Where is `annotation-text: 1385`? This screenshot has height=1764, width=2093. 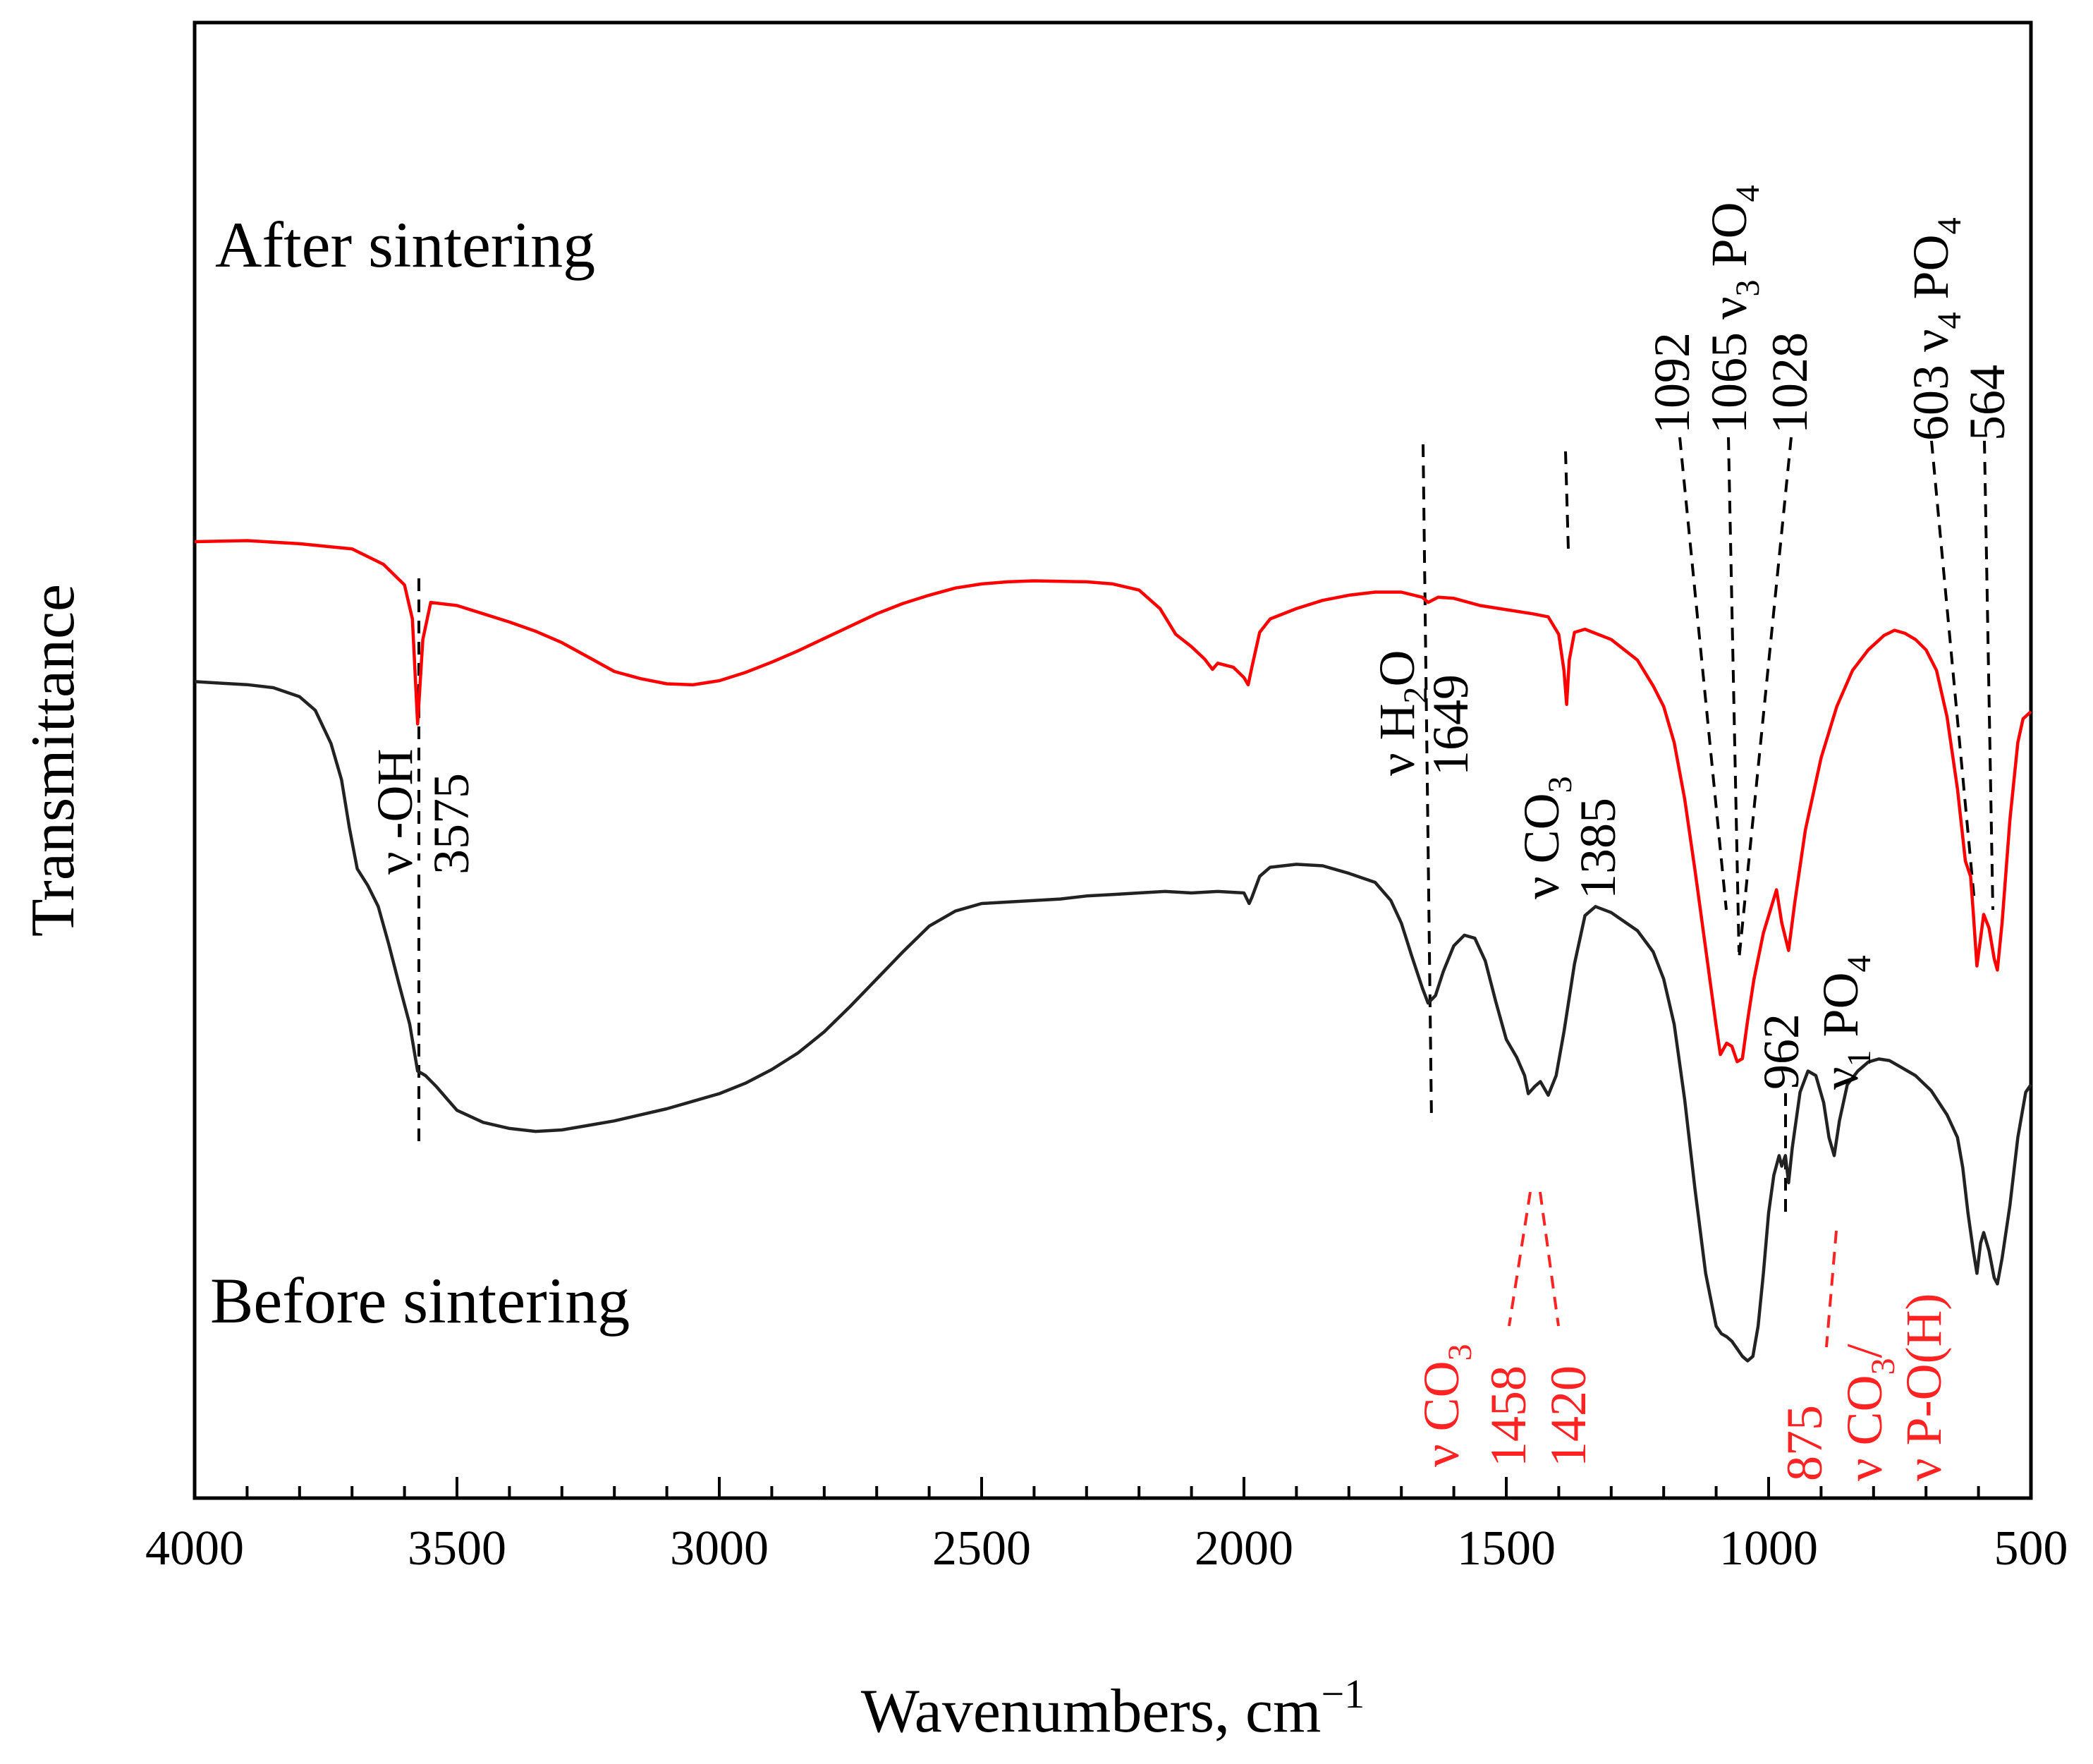
annotation-text: 1385 is located at coordinates (1598, 849).